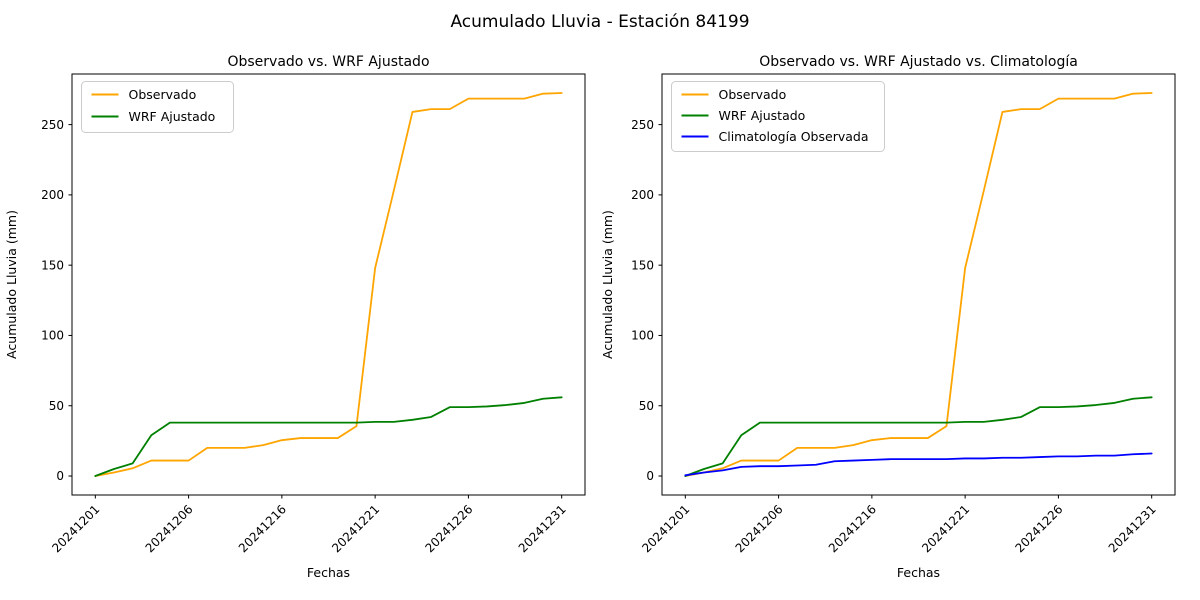 Image resolution: width=1200 pixels, height=600 pixels. I want to click on chart-title: Observado vs. WRF Ajustado, so click(328, 62).